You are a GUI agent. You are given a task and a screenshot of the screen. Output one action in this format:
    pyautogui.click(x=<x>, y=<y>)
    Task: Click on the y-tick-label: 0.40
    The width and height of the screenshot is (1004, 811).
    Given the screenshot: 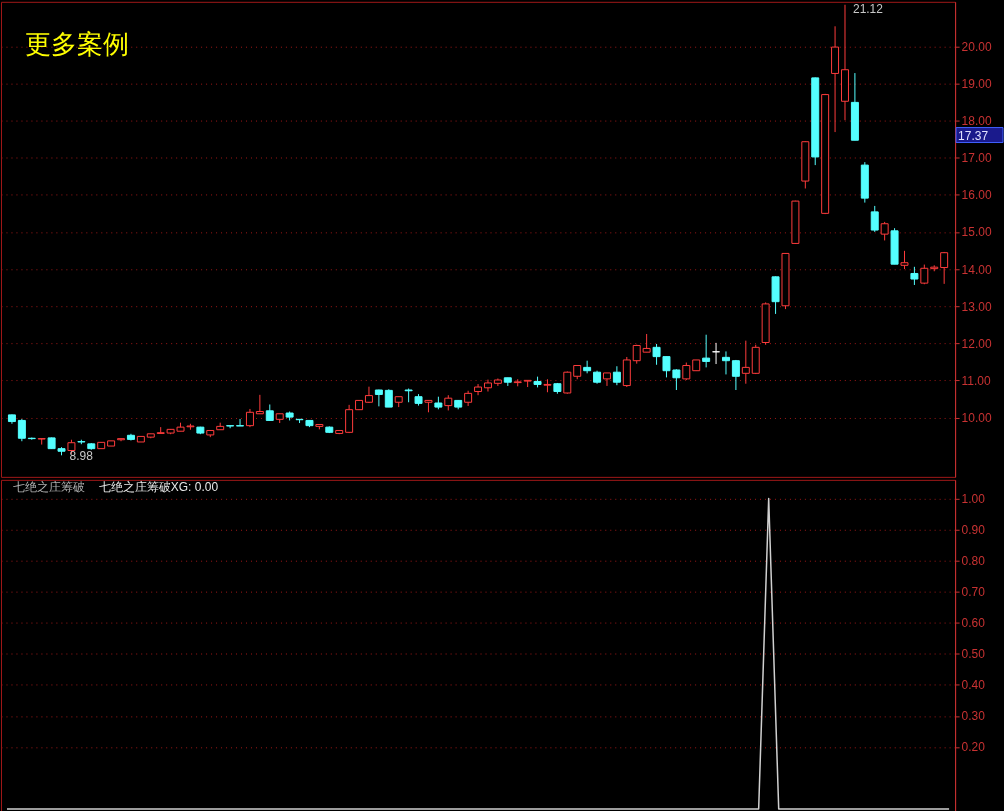 What is the action you would take?
    pyautogui.click(x=973, y=685)
    